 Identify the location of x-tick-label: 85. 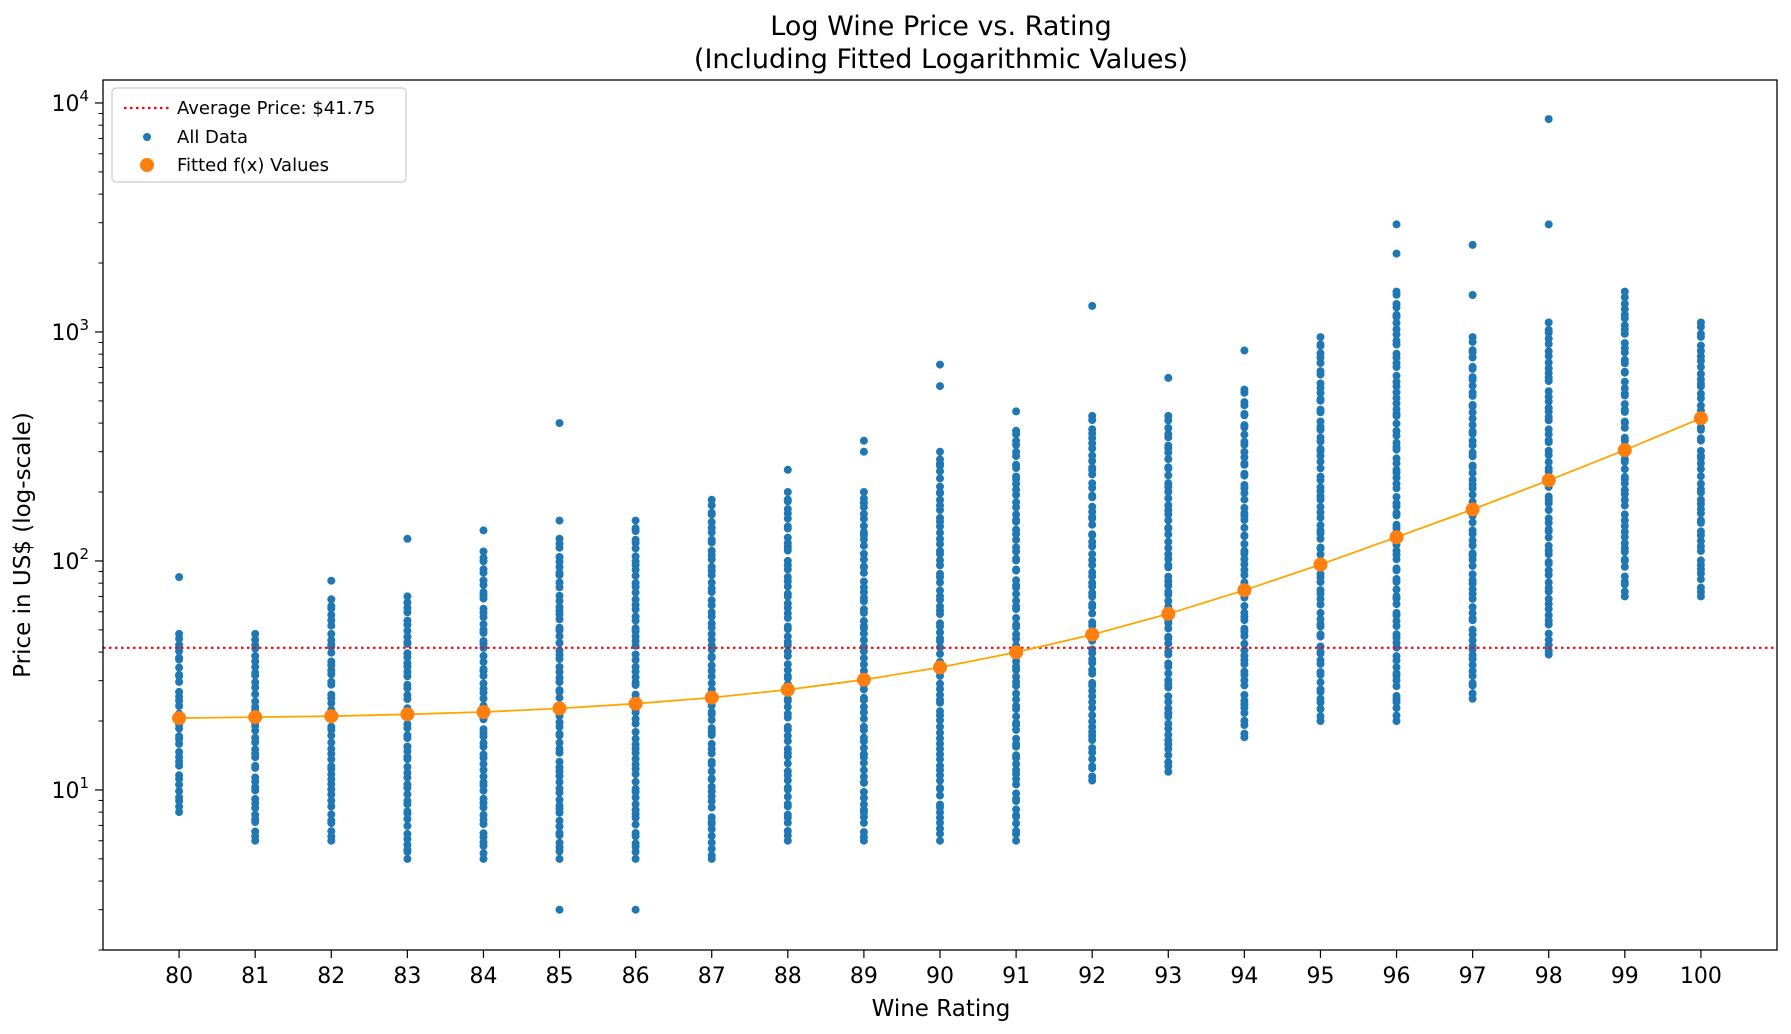
(560, 976).